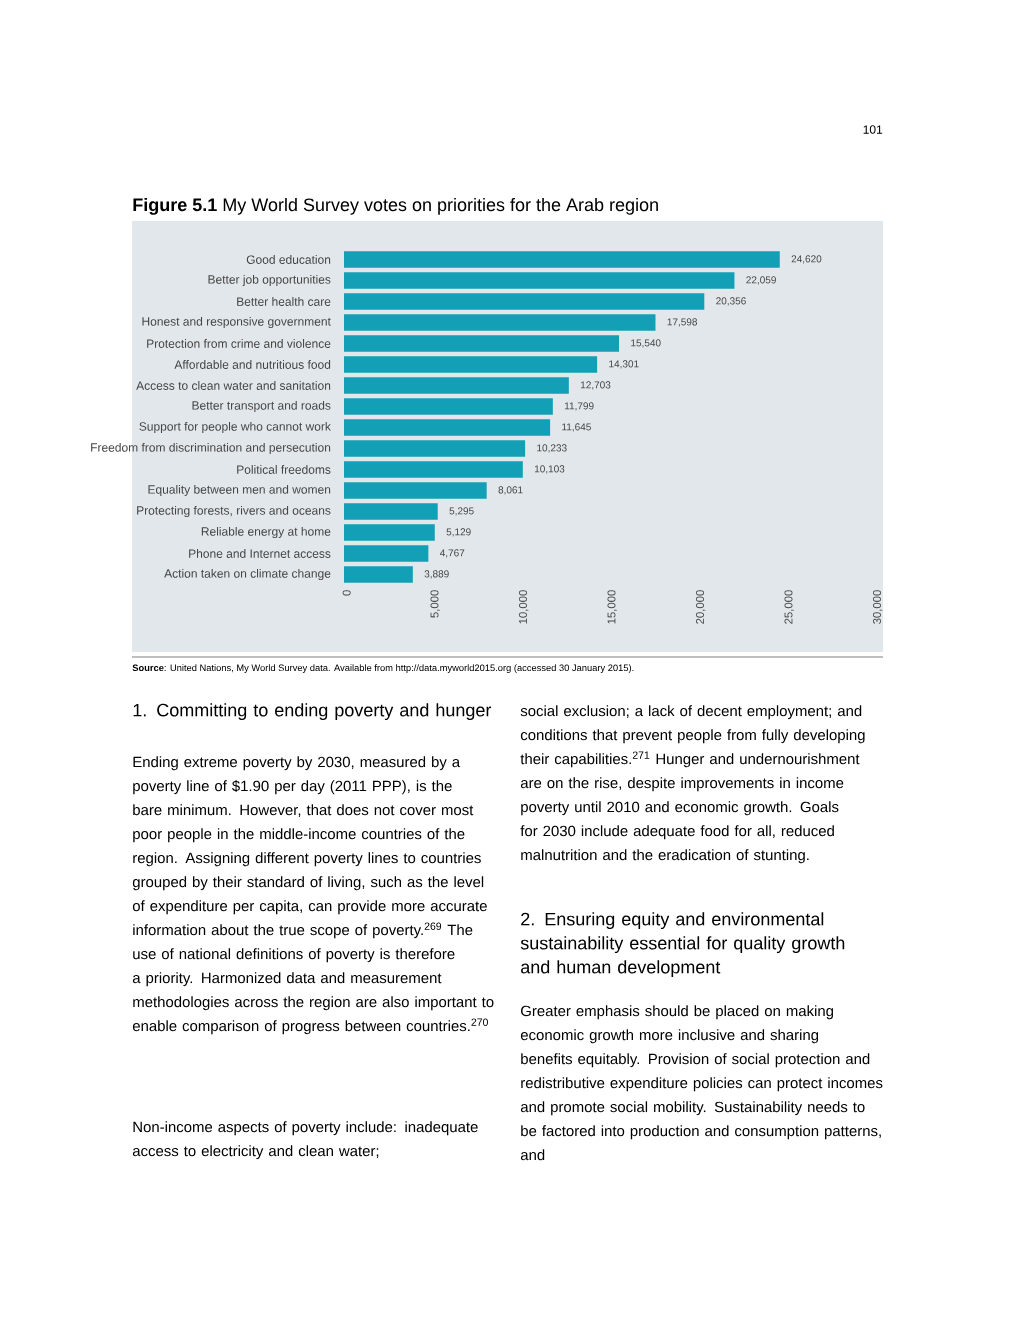 The height and width of the screenshot is (1320, 1020). What do you see at coordinates (873, 129) in the screenshot?
I see `text: 101` at bounding box center [873, 129].